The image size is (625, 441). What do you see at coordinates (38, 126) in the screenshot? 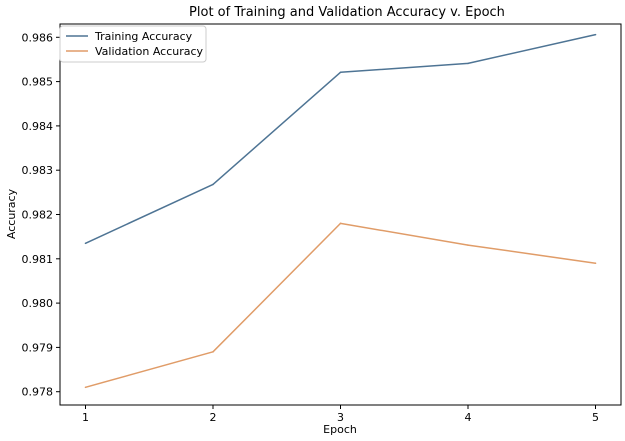
I see `y-tick-label: 0.984` at bounding box center [38, 126].